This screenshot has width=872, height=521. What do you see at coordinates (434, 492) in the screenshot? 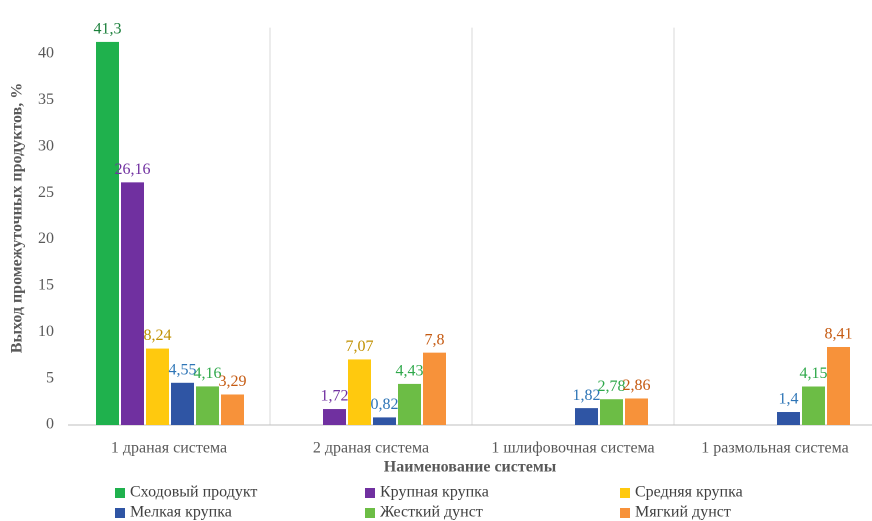
I see `legend-label: Крупная крупка` at bounding box center [434, 492].